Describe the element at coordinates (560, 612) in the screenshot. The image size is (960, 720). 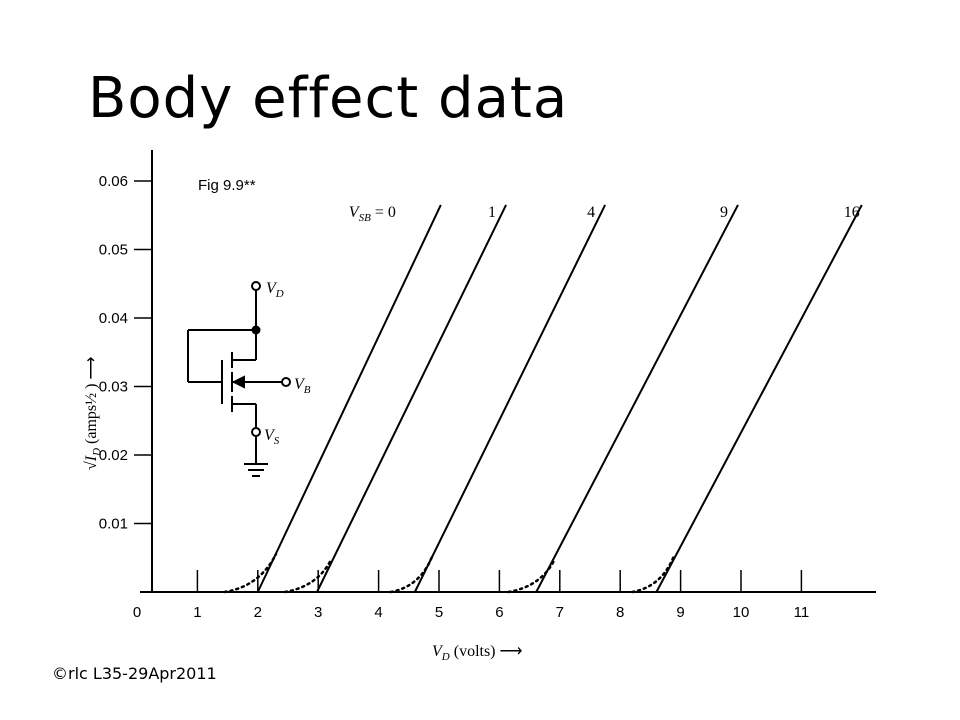
I see `x-tick-label: 7` at that location.